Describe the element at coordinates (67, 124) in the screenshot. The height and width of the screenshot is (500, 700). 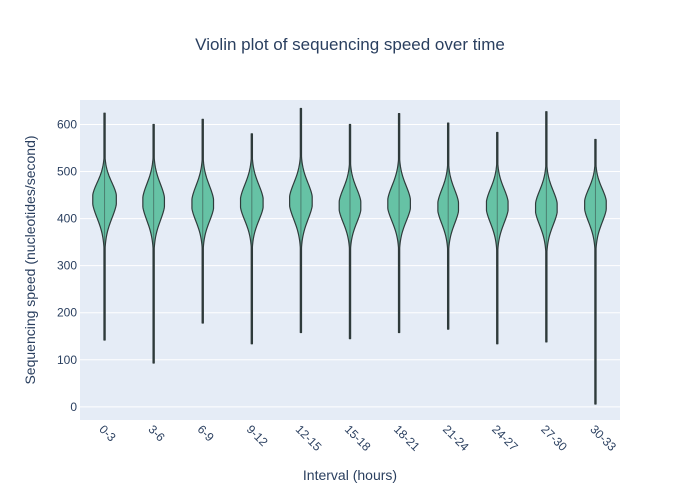
I see `y-tick-label: 600` at that location.